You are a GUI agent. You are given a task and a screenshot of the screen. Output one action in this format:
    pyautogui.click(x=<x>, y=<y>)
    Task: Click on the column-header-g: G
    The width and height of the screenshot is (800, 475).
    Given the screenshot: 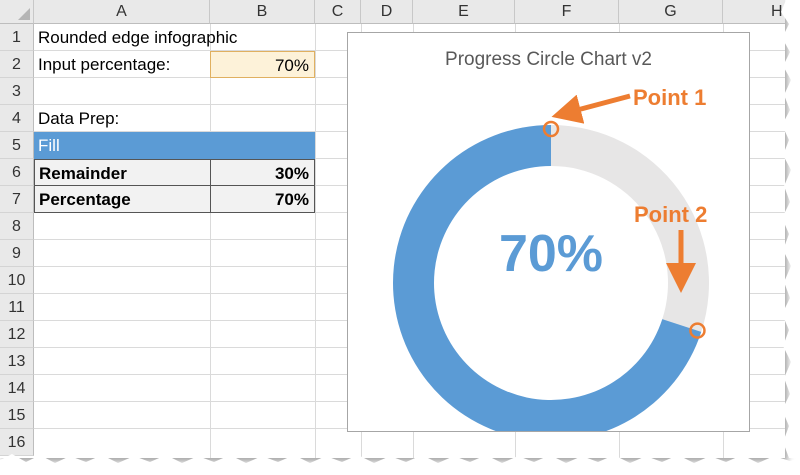 What is the action you would take?
    pyautogui.click(x=671, y=12)
    